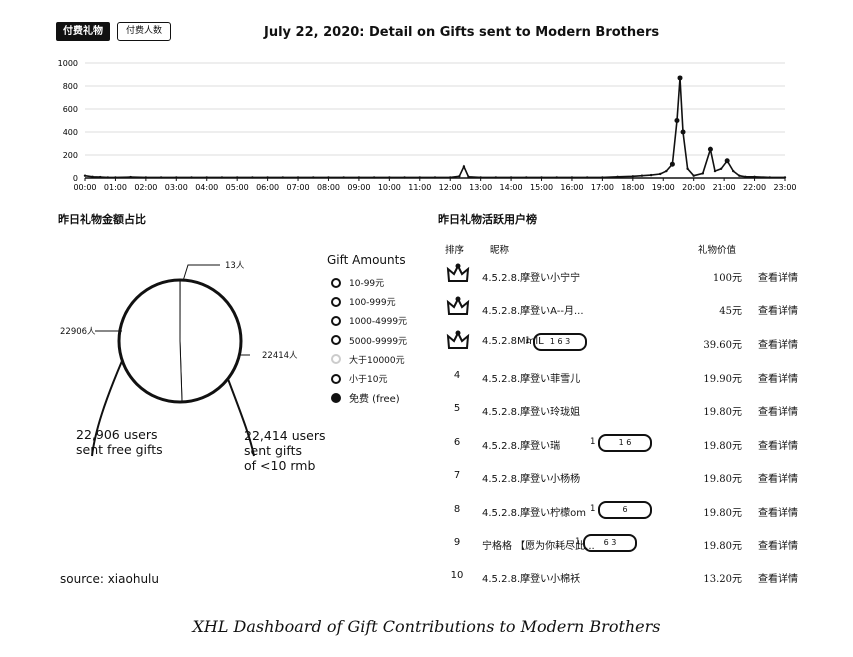 This screenshot has width=853, height=657. Describe the element at coordinates (102, 219) in the screenshot. I see `pie-section-title: 昨日礼物金额占比` at that location.